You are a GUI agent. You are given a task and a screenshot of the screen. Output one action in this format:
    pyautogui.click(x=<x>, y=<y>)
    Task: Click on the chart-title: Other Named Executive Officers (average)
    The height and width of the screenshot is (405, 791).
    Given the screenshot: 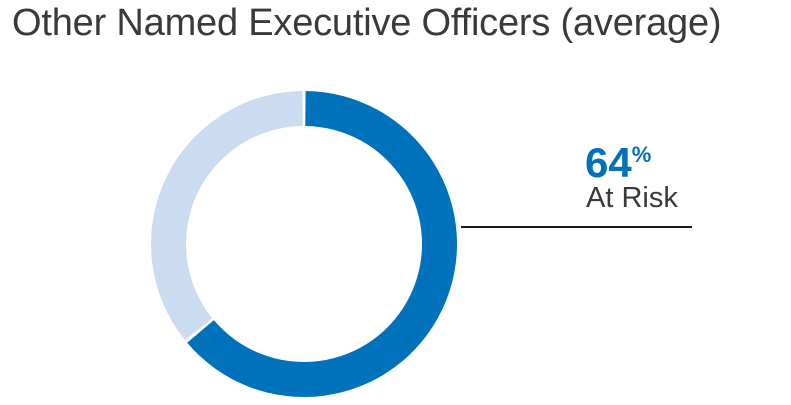 What is the action you would take?
    pyautogui.click(x=367, y=23)
    